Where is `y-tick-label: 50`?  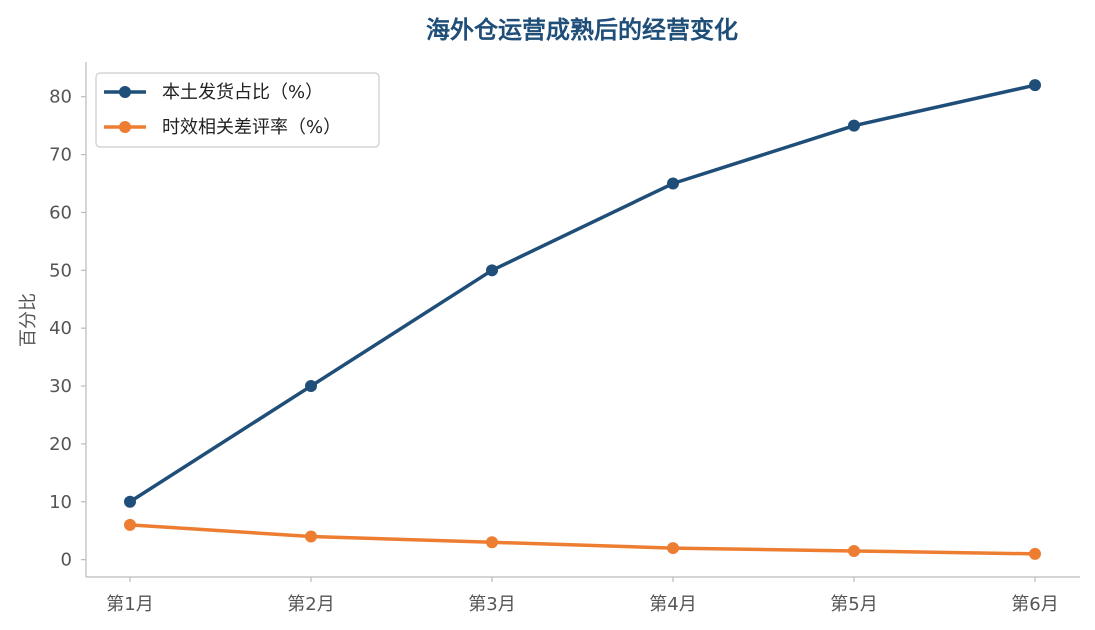
y-tick-label: 50 is located at coordinates (60, 270).